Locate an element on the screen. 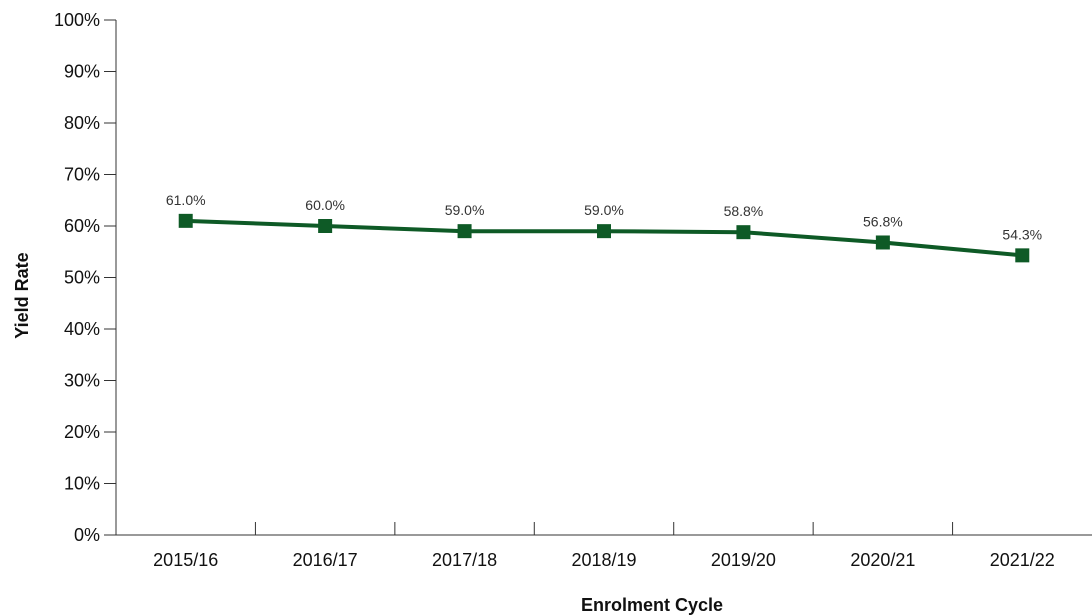  y-ticks: 0% 10% 20% 30% 40% 50% 60% 70% 80% 90% 100% is located at coordinates (85, 277).